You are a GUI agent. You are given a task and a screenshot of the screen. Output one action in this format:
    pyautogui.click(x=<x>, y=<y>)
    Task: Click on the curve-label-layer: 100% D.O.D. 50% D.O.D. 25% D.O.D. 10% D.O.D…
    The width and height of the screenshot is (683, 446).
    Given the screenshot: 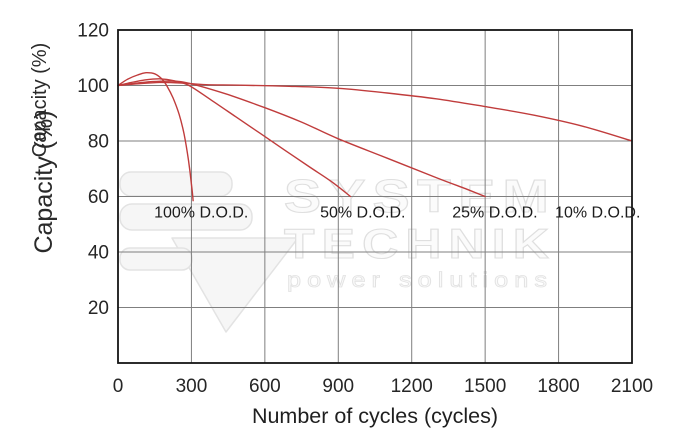 What is the action you would take?
    pyautogui.click(x=397, y=212)
    